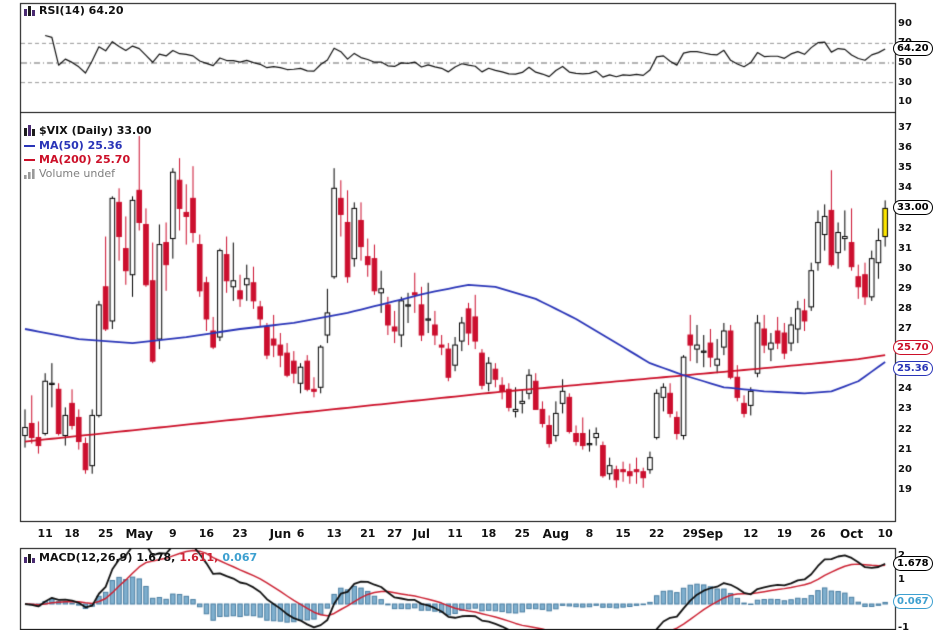  What do you see at coordinates (904, 626) in the screenshot?
I see `y-axis-tick: -1` at bounding box center [904, 626].